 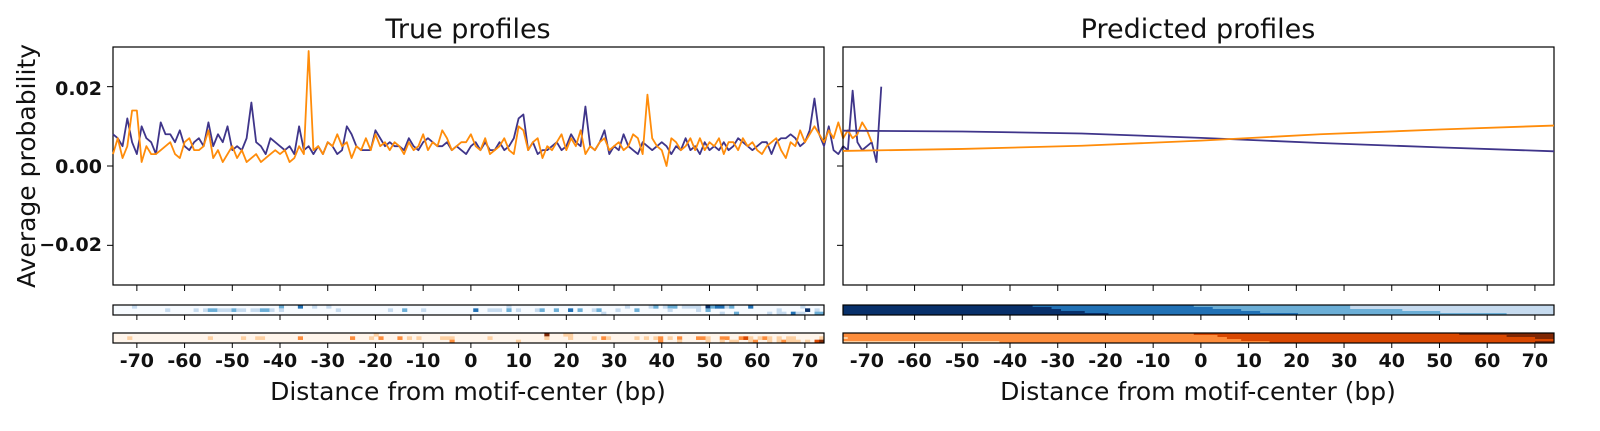 I want to click on right-orange-heatmap-frame, so click(x=1198, y=338).